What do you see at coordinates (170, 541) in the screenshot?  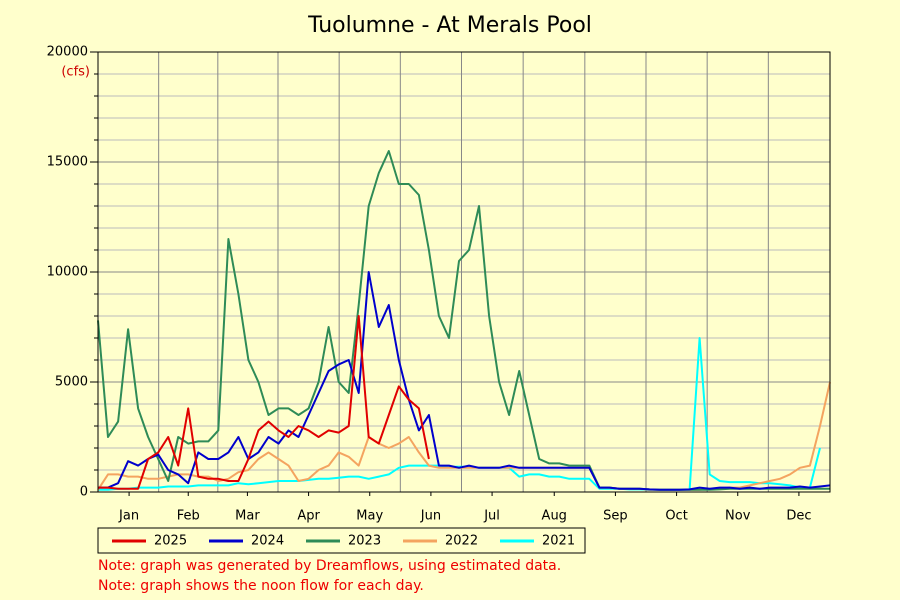 I see `legend-label: 2025` at bounding box center [170, 541].